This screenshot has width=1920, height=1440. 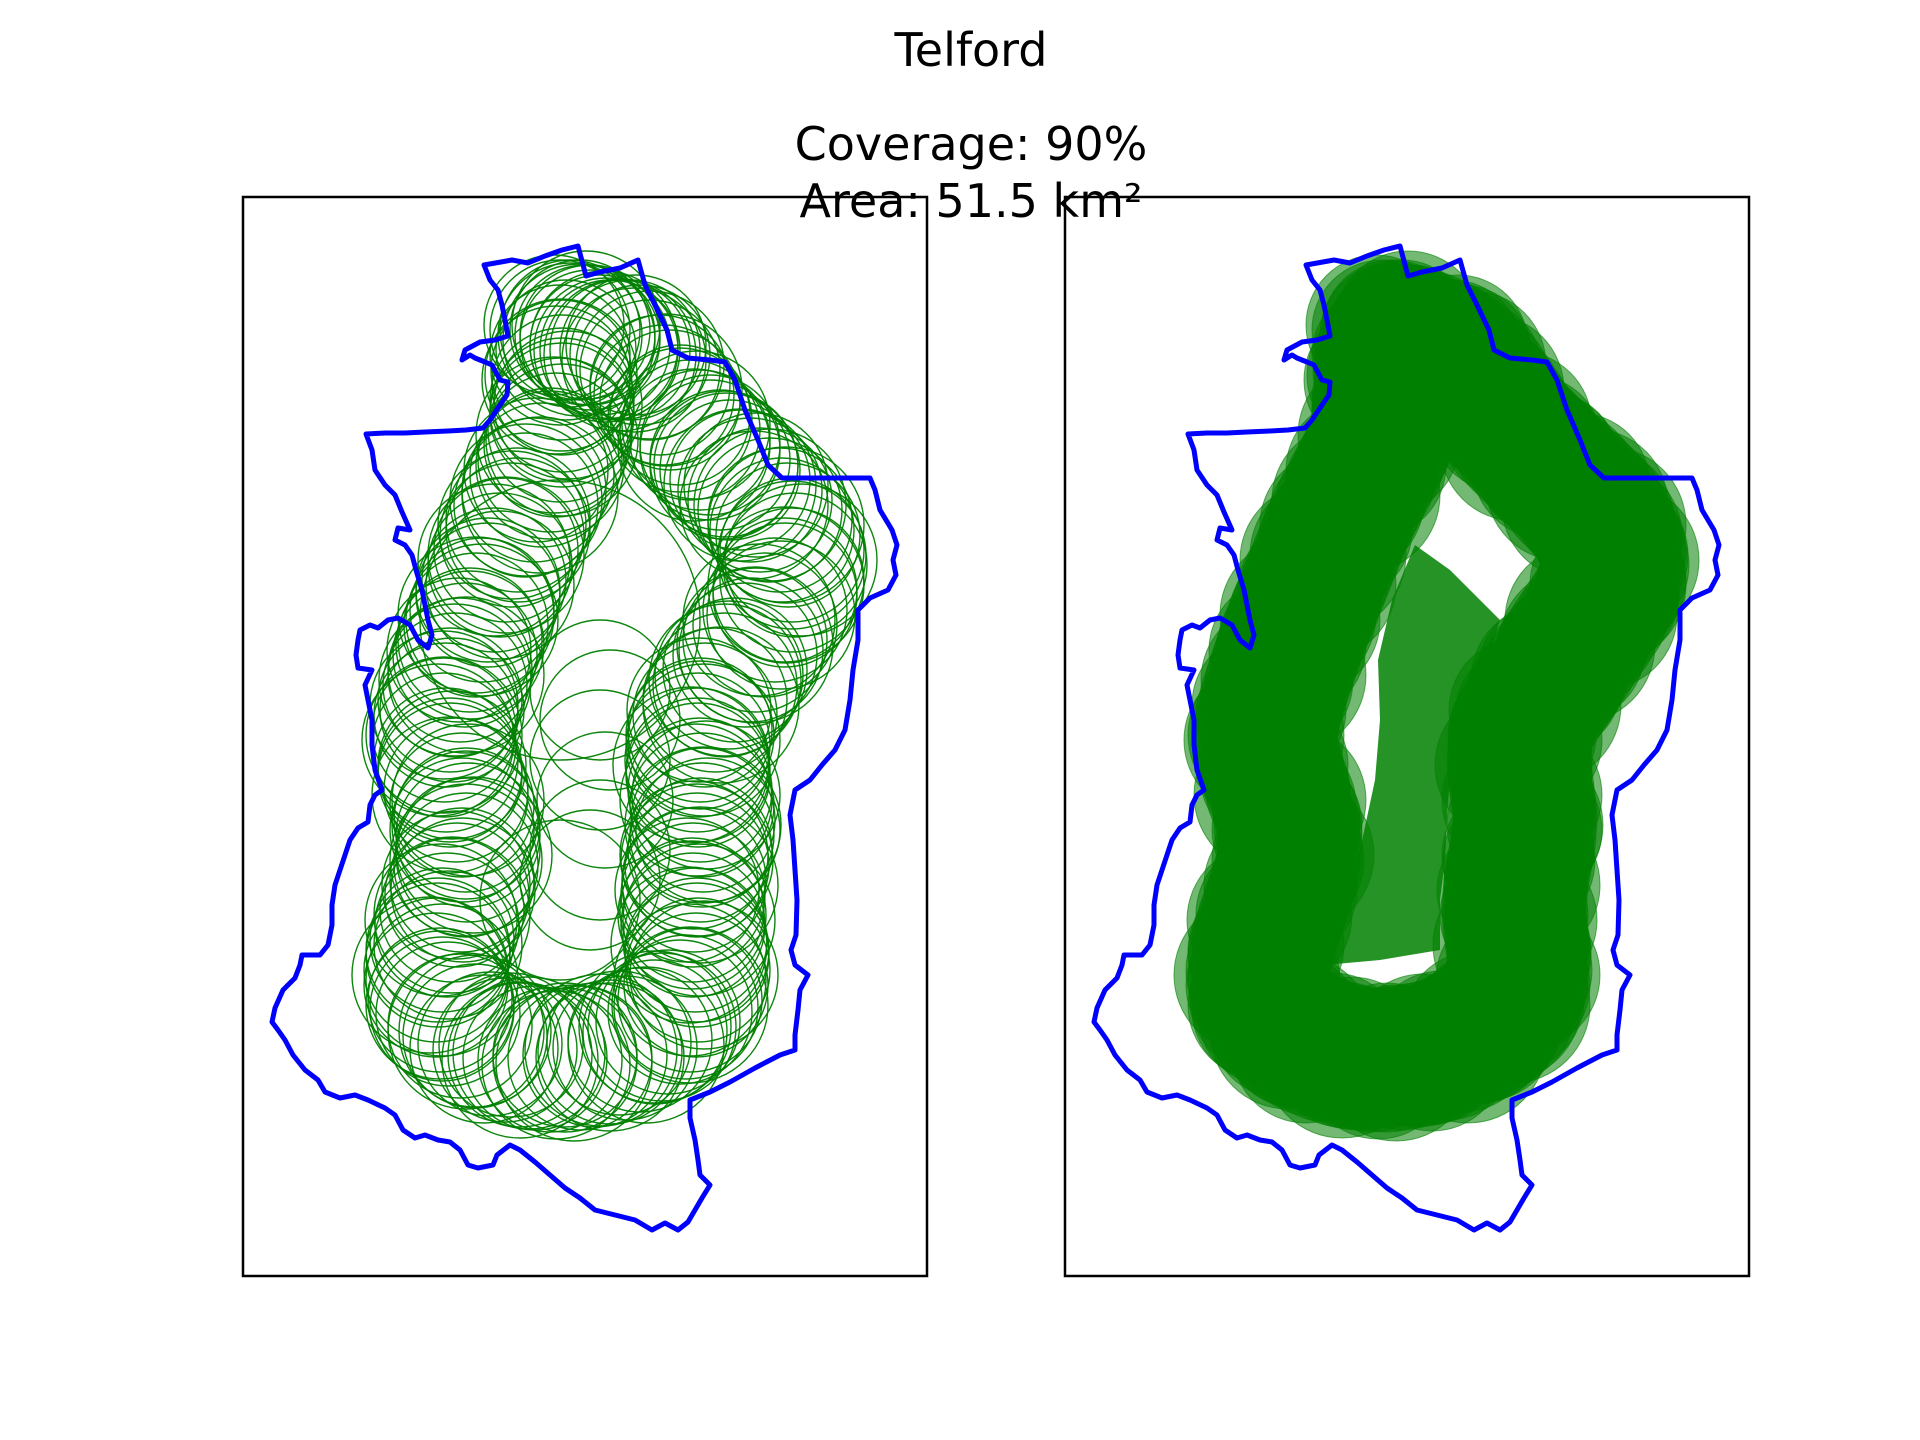 What do you see at coordinates (970, 50) in the screenshot?
I see `figure-title: Telford` at bounding box center [970, 50].